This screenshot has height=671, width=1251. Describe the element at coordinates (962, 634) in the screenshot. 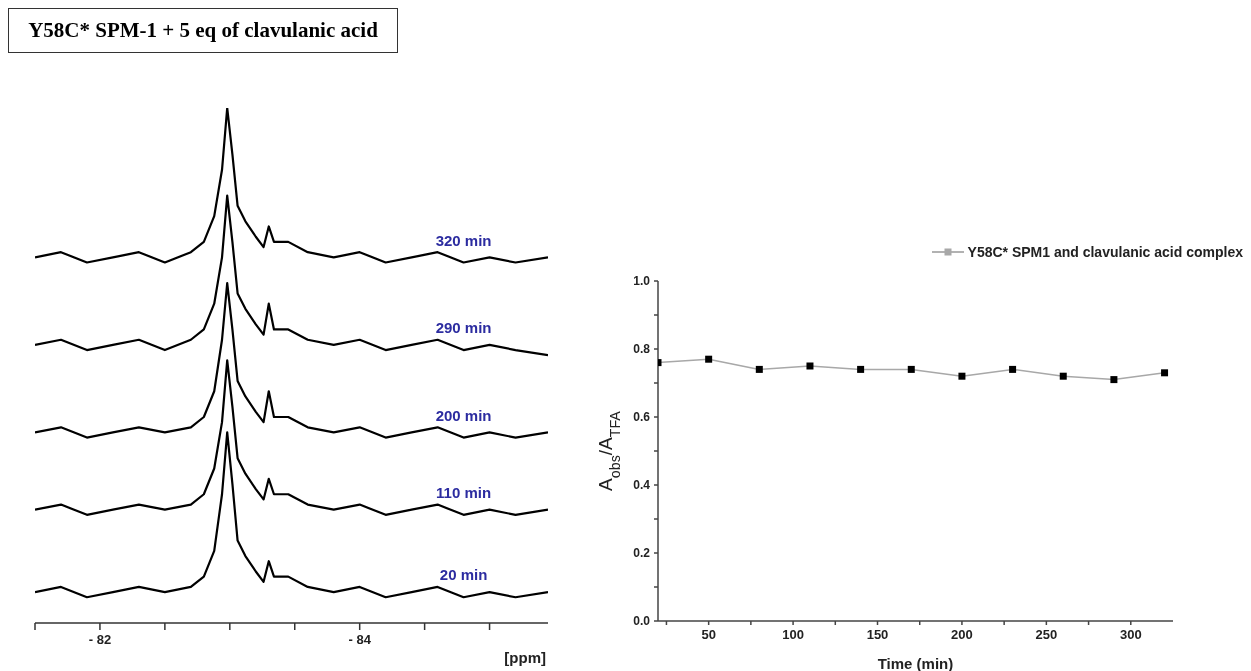

I see `x-tick-label: 200` at that location.